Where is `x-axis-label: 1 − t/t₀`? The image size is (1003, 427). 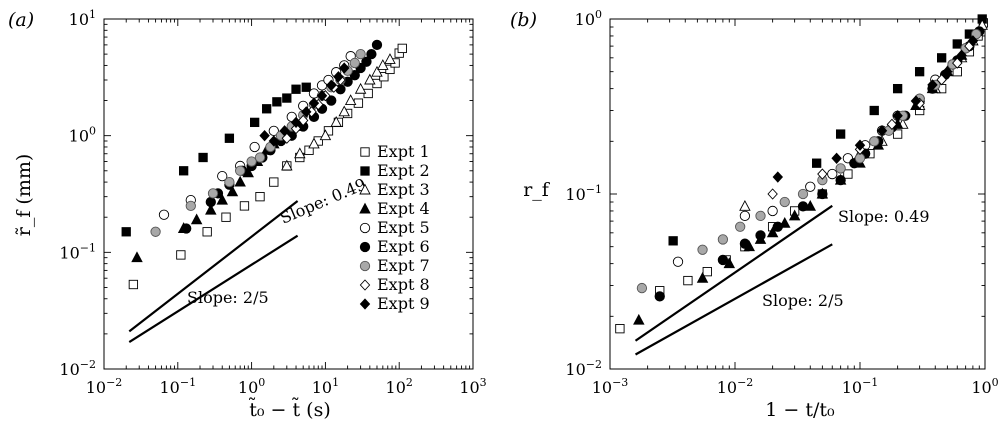
x-axis-label: 1 − t/t₀ is located at coordinates (800, 410).